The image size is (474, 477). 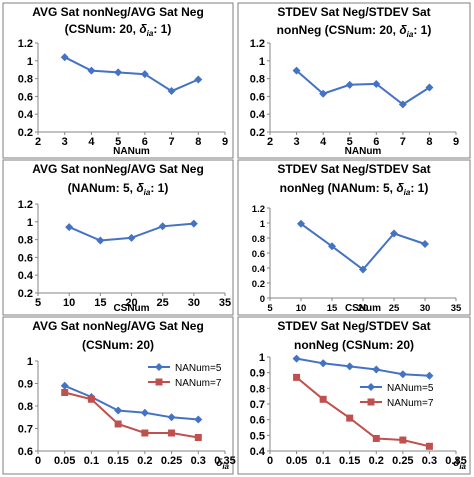 What do you see at coordinates (131, 308) in the screenshot?
I see `x-axis-label: CSNum` at bounding box center [131, 308].